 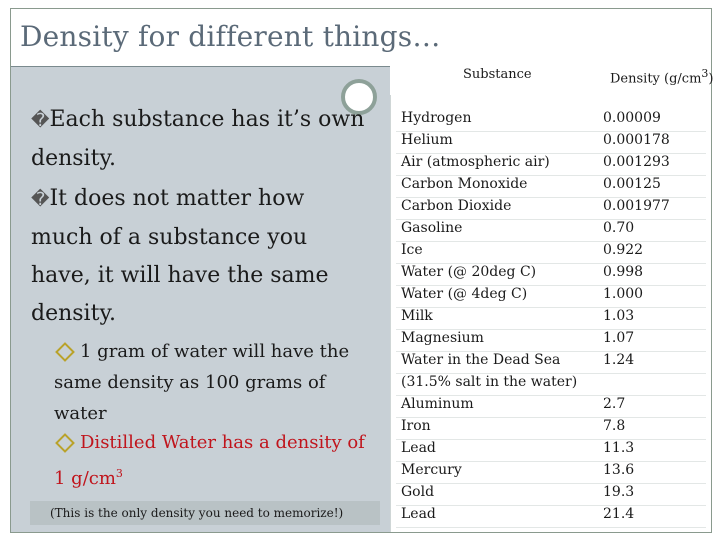 I want to click on table-row: Gold 19.3, so click(x=551, y=494).